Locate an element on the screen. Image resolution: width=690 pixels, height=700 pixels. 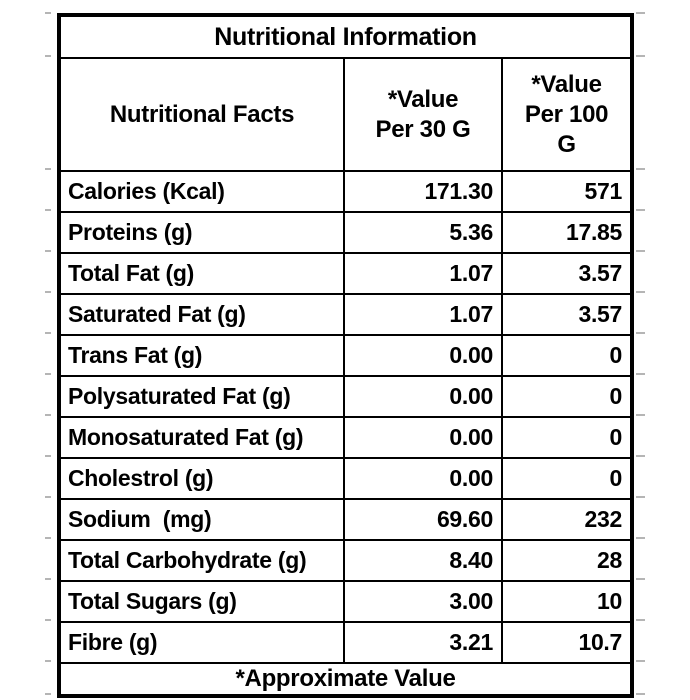
table-title: Nutritional Information is located at coordinates (345, 36).